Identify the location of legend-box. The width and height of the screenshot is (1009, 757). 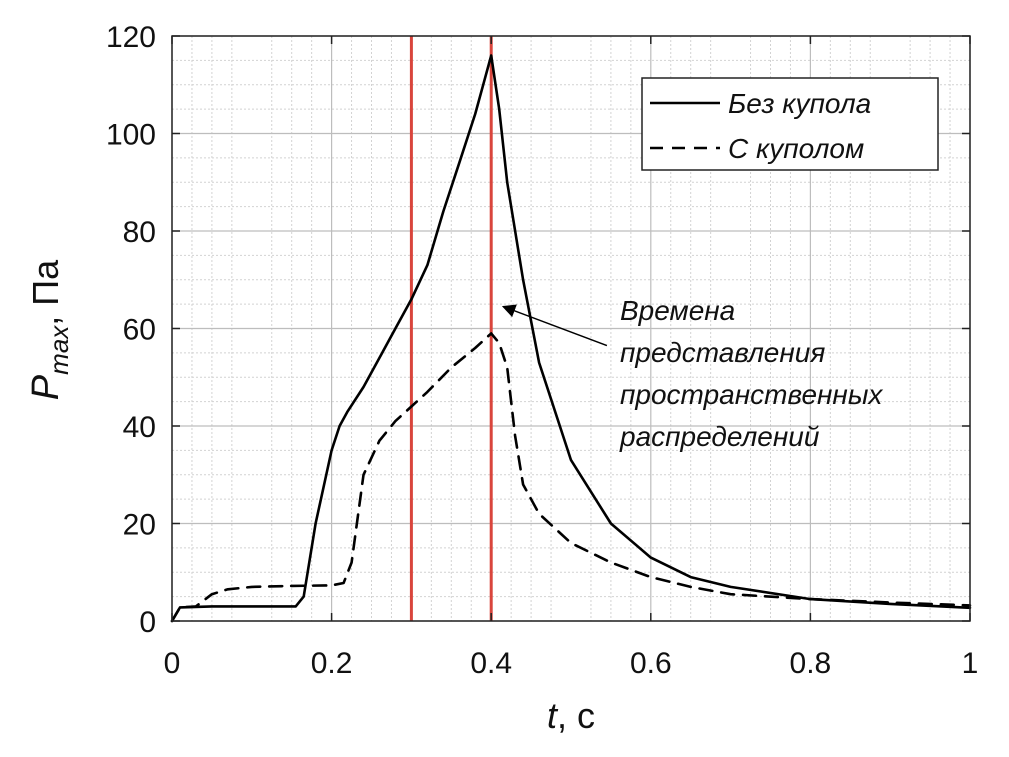
(790, 124).